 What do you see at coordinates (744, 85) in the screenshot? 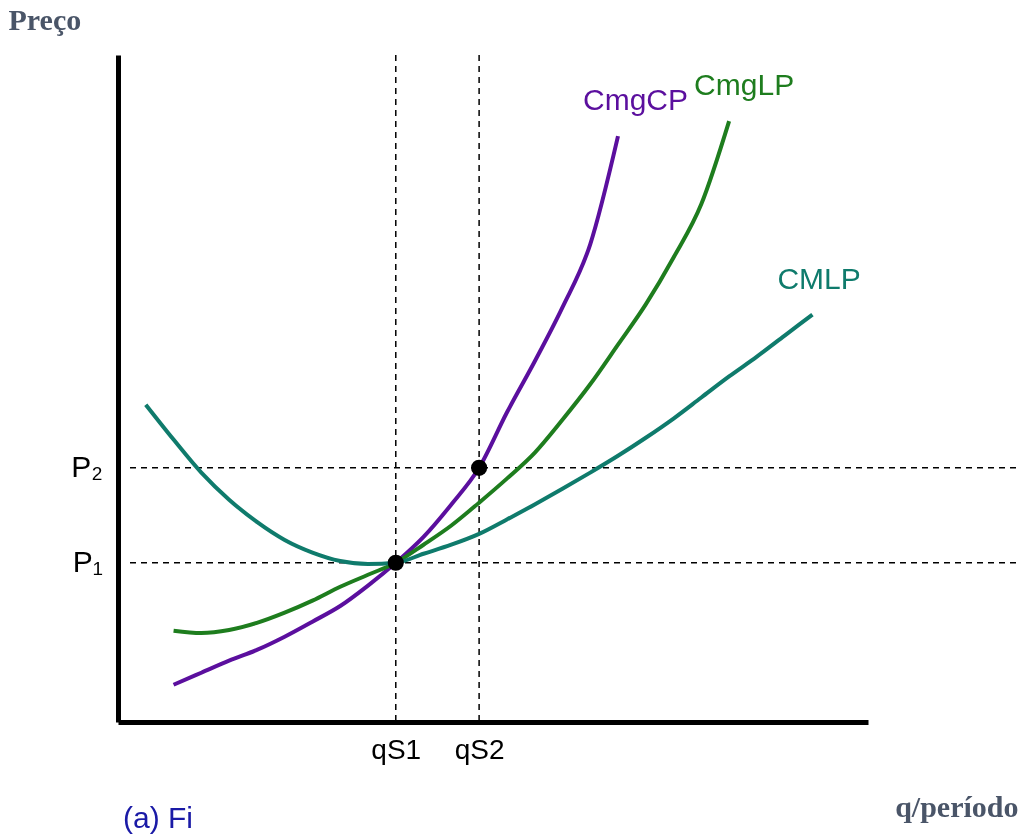
I see `series-label: CmgLP` at bounding box center [744, 85].